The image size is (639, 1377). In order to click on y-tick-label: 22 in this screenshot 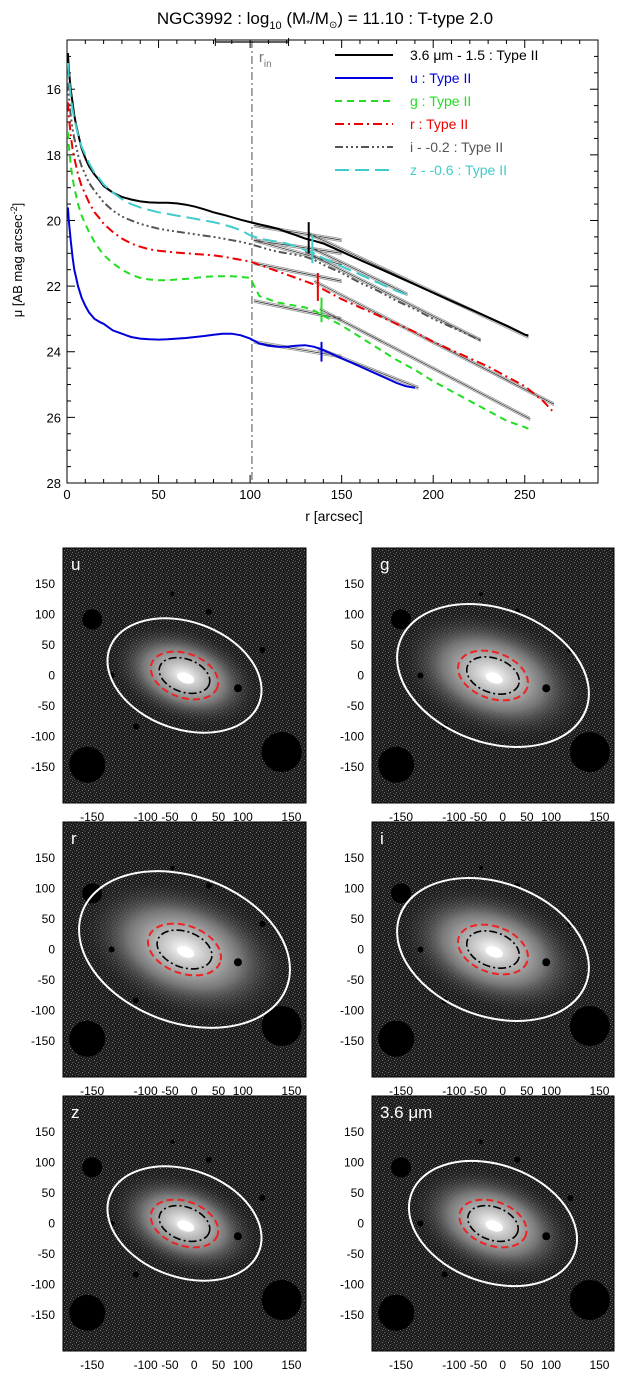, I will do `click(54, 286)`.